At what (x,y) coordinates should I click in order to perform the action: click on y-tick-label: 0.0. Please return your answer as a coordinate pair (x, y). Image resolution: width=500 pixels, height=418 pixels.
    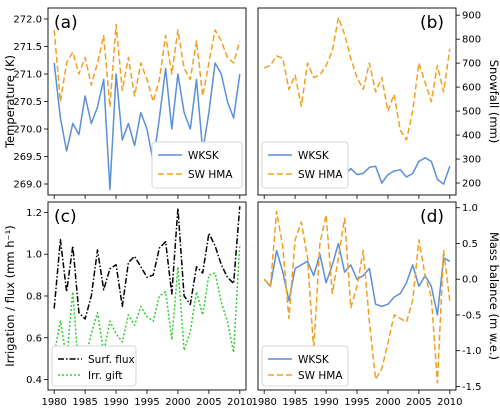
    Looking at the image, I should click on (470, 280).